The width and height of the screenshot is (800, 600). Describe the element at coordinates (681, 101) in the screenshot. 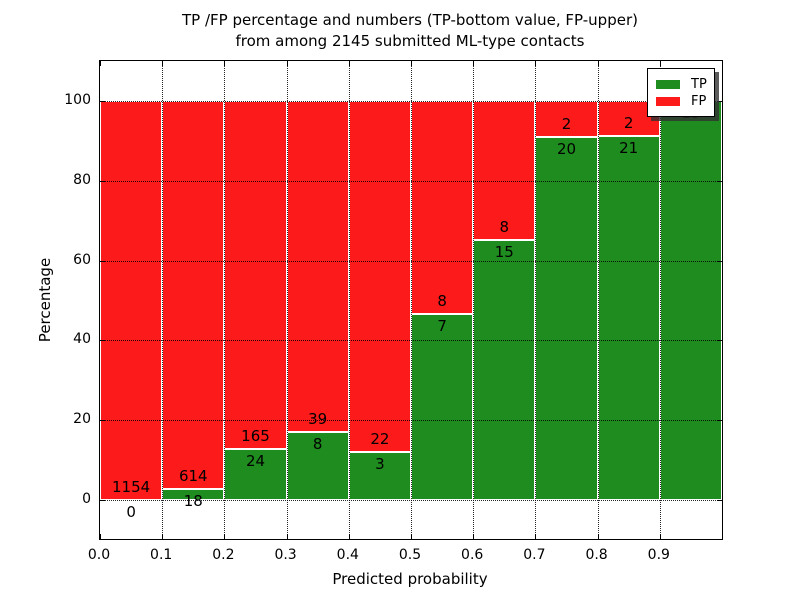

I see `legend-entry-fp: FP` at that location.